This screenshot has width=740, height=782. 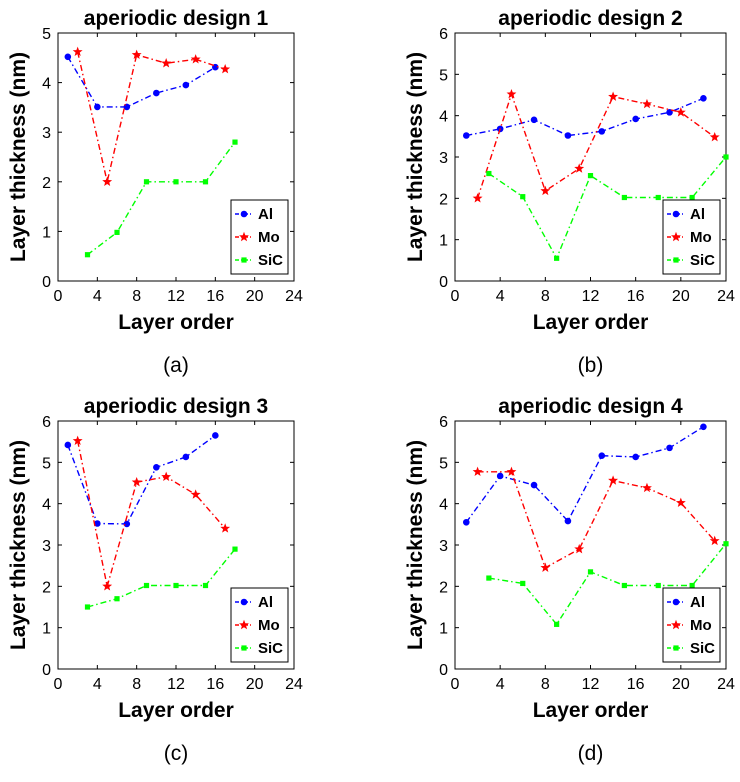 I want to click on legend: Al Mo SiC, so click(x=259, y=625).